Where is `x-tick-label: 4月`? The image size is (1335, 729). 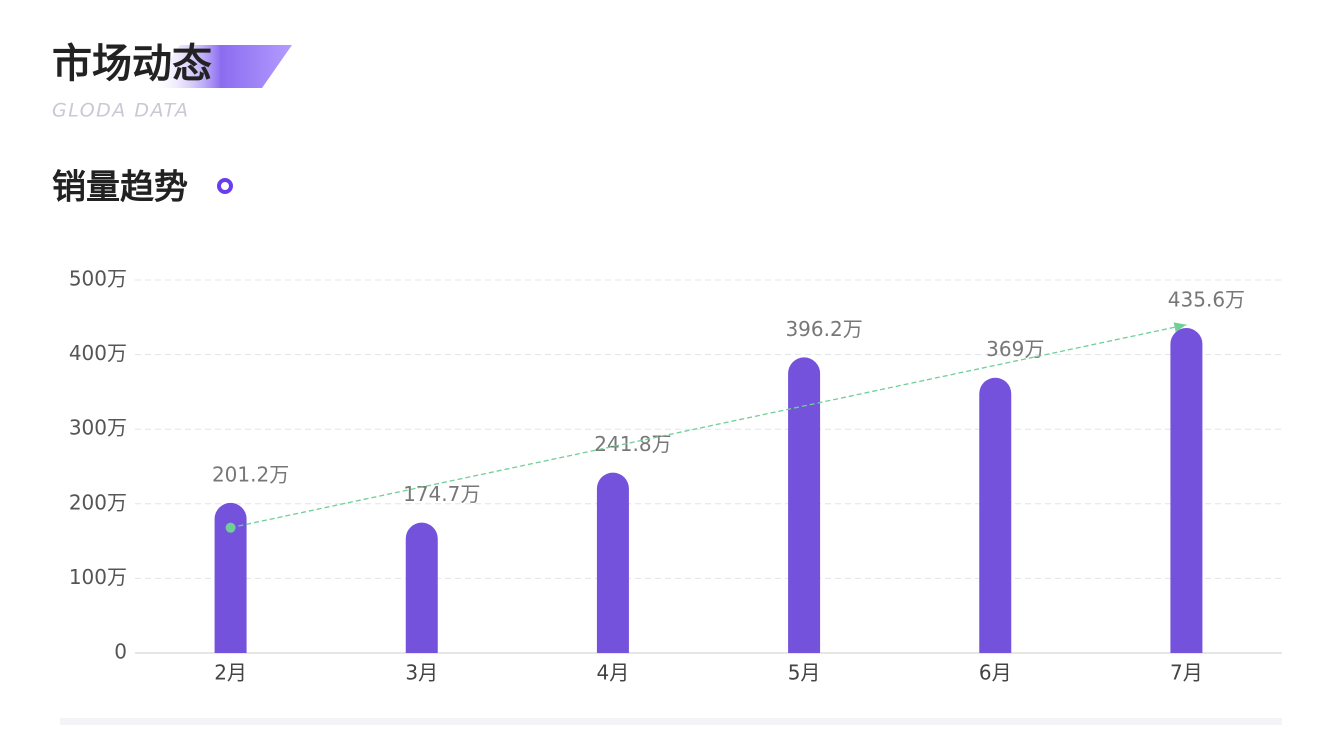
x-tick-label: 4月 is located at coordinates (613, 673).